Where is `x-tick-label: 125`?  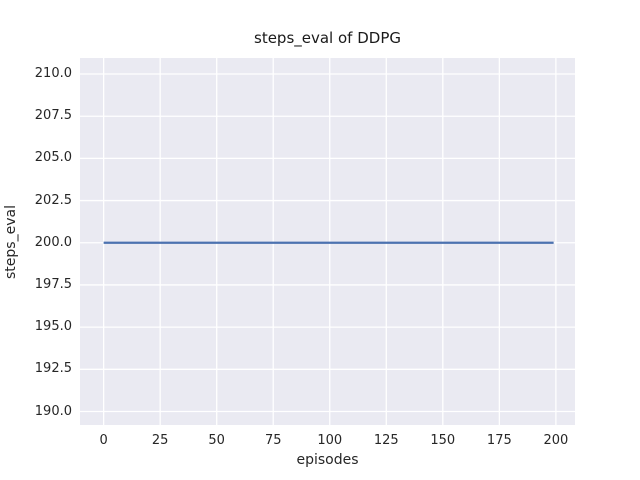
x-tick-label: 125 is located at coordinates (386, 440).